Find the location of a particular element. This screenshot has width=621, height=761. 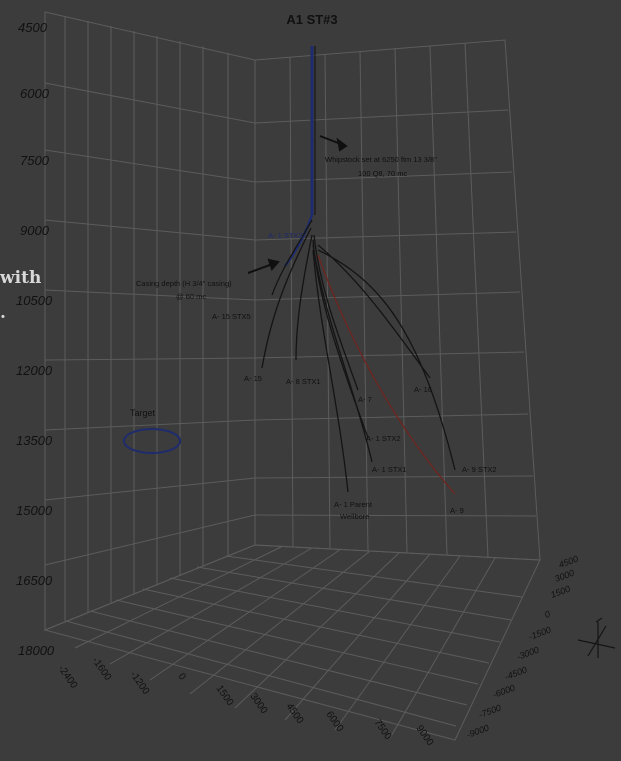

trajectory-a1-stx1 is located at coordinates (342, 353).